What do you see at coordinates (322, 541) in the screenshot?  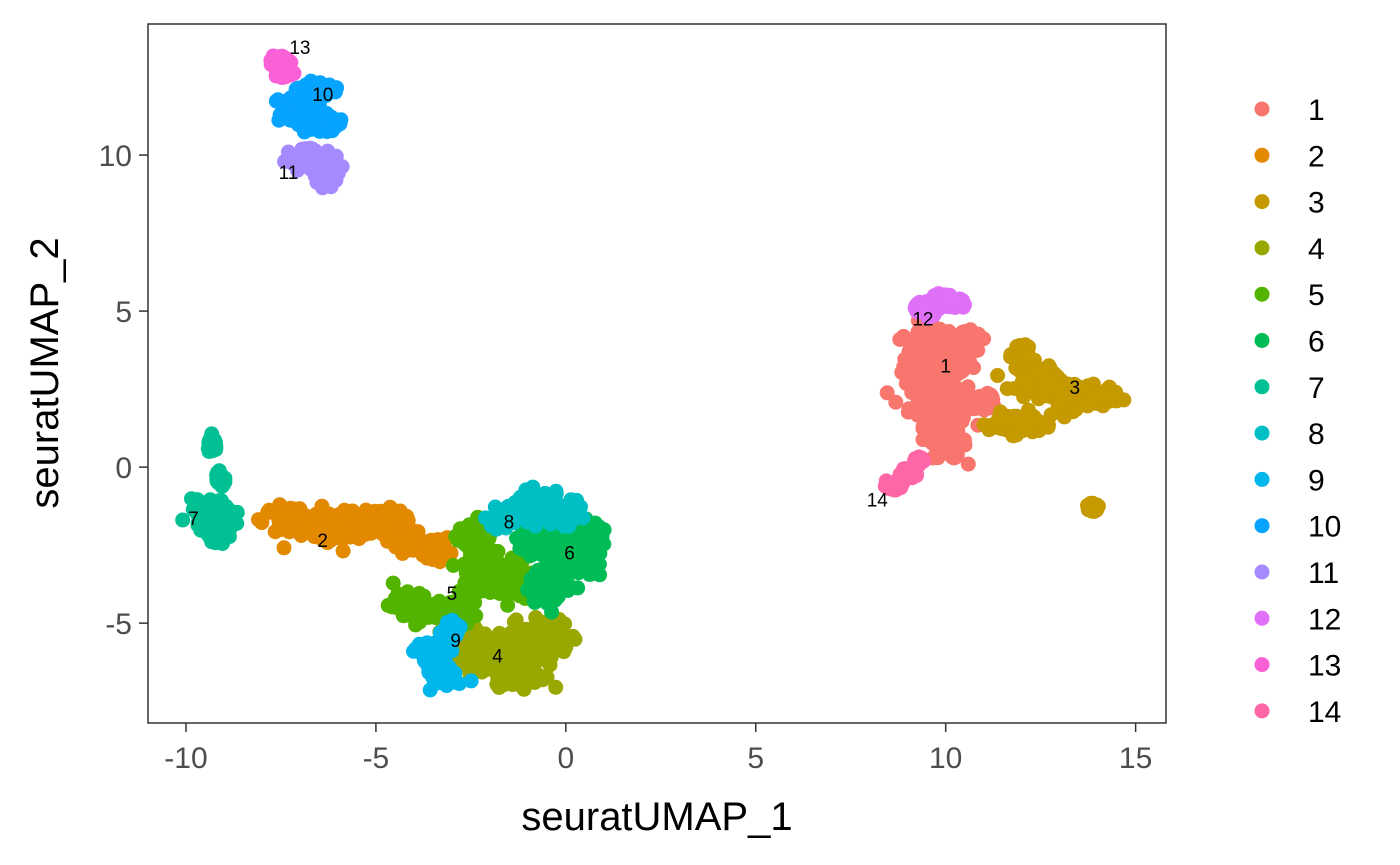 I see `cluster-label-2: 2` at bounding box center [322, 541].